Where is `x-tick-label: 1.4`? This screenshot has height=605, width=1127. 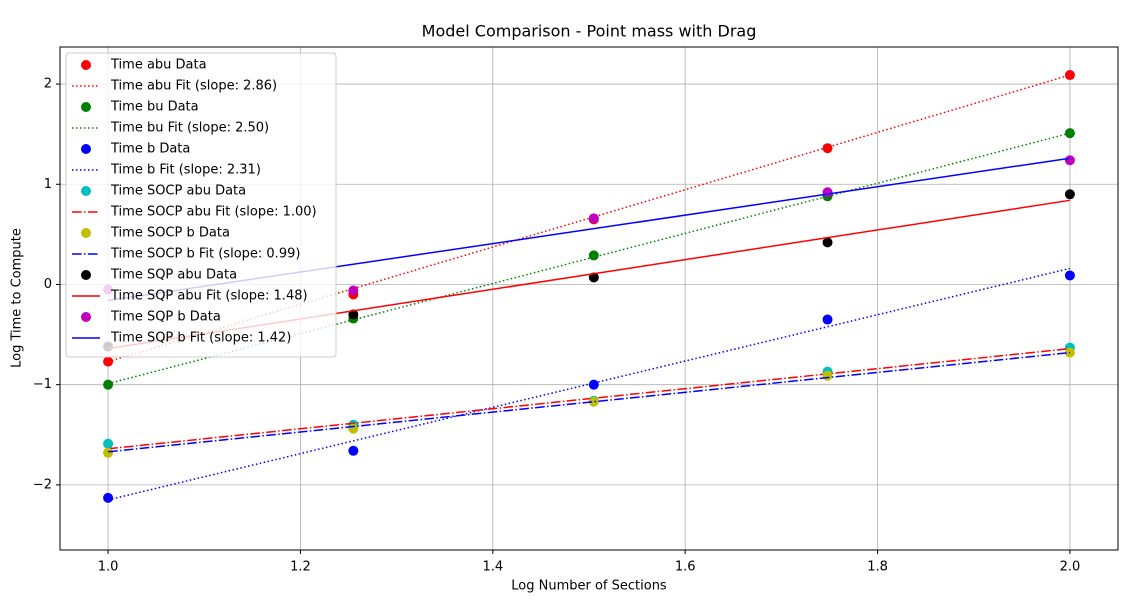
x-tick-label: 1.4 is located at coordinates (492, 567).